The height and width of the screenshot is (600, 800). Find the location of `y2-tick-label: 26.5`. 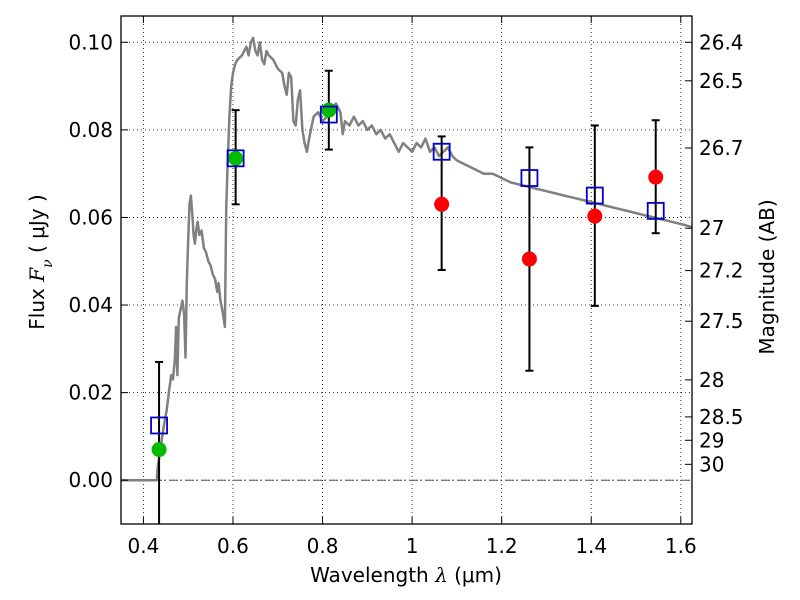

y2-tick-label: 26.5 is located at coordinates (721, 81).